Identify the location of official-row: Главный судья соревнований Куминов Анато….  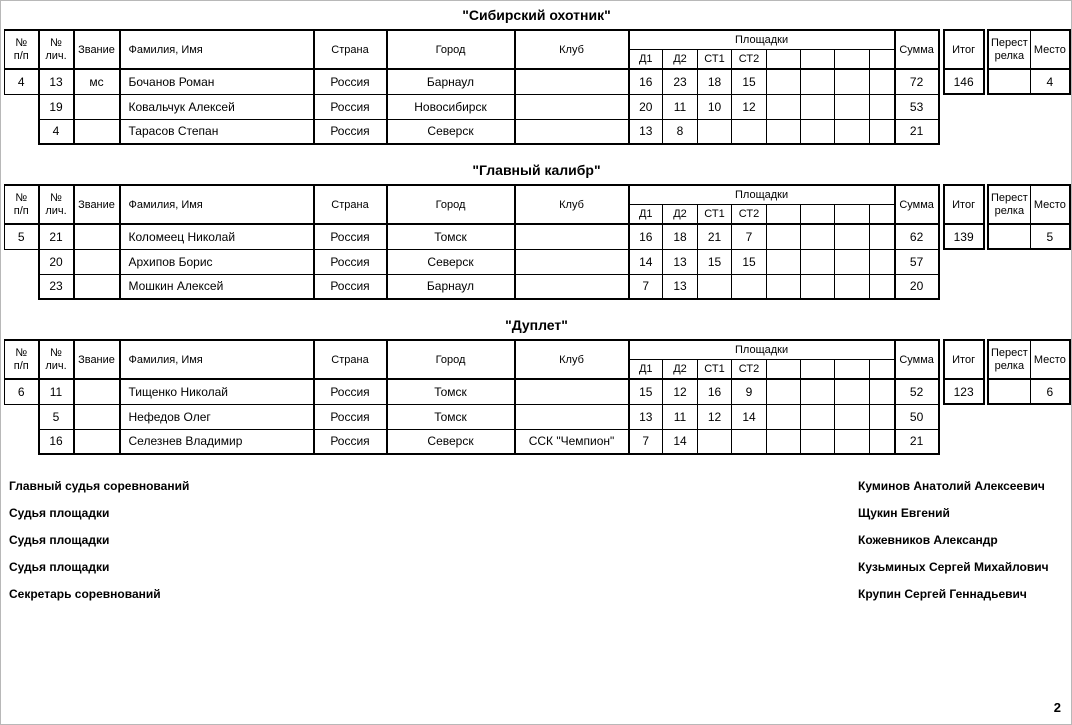
(534, 486).